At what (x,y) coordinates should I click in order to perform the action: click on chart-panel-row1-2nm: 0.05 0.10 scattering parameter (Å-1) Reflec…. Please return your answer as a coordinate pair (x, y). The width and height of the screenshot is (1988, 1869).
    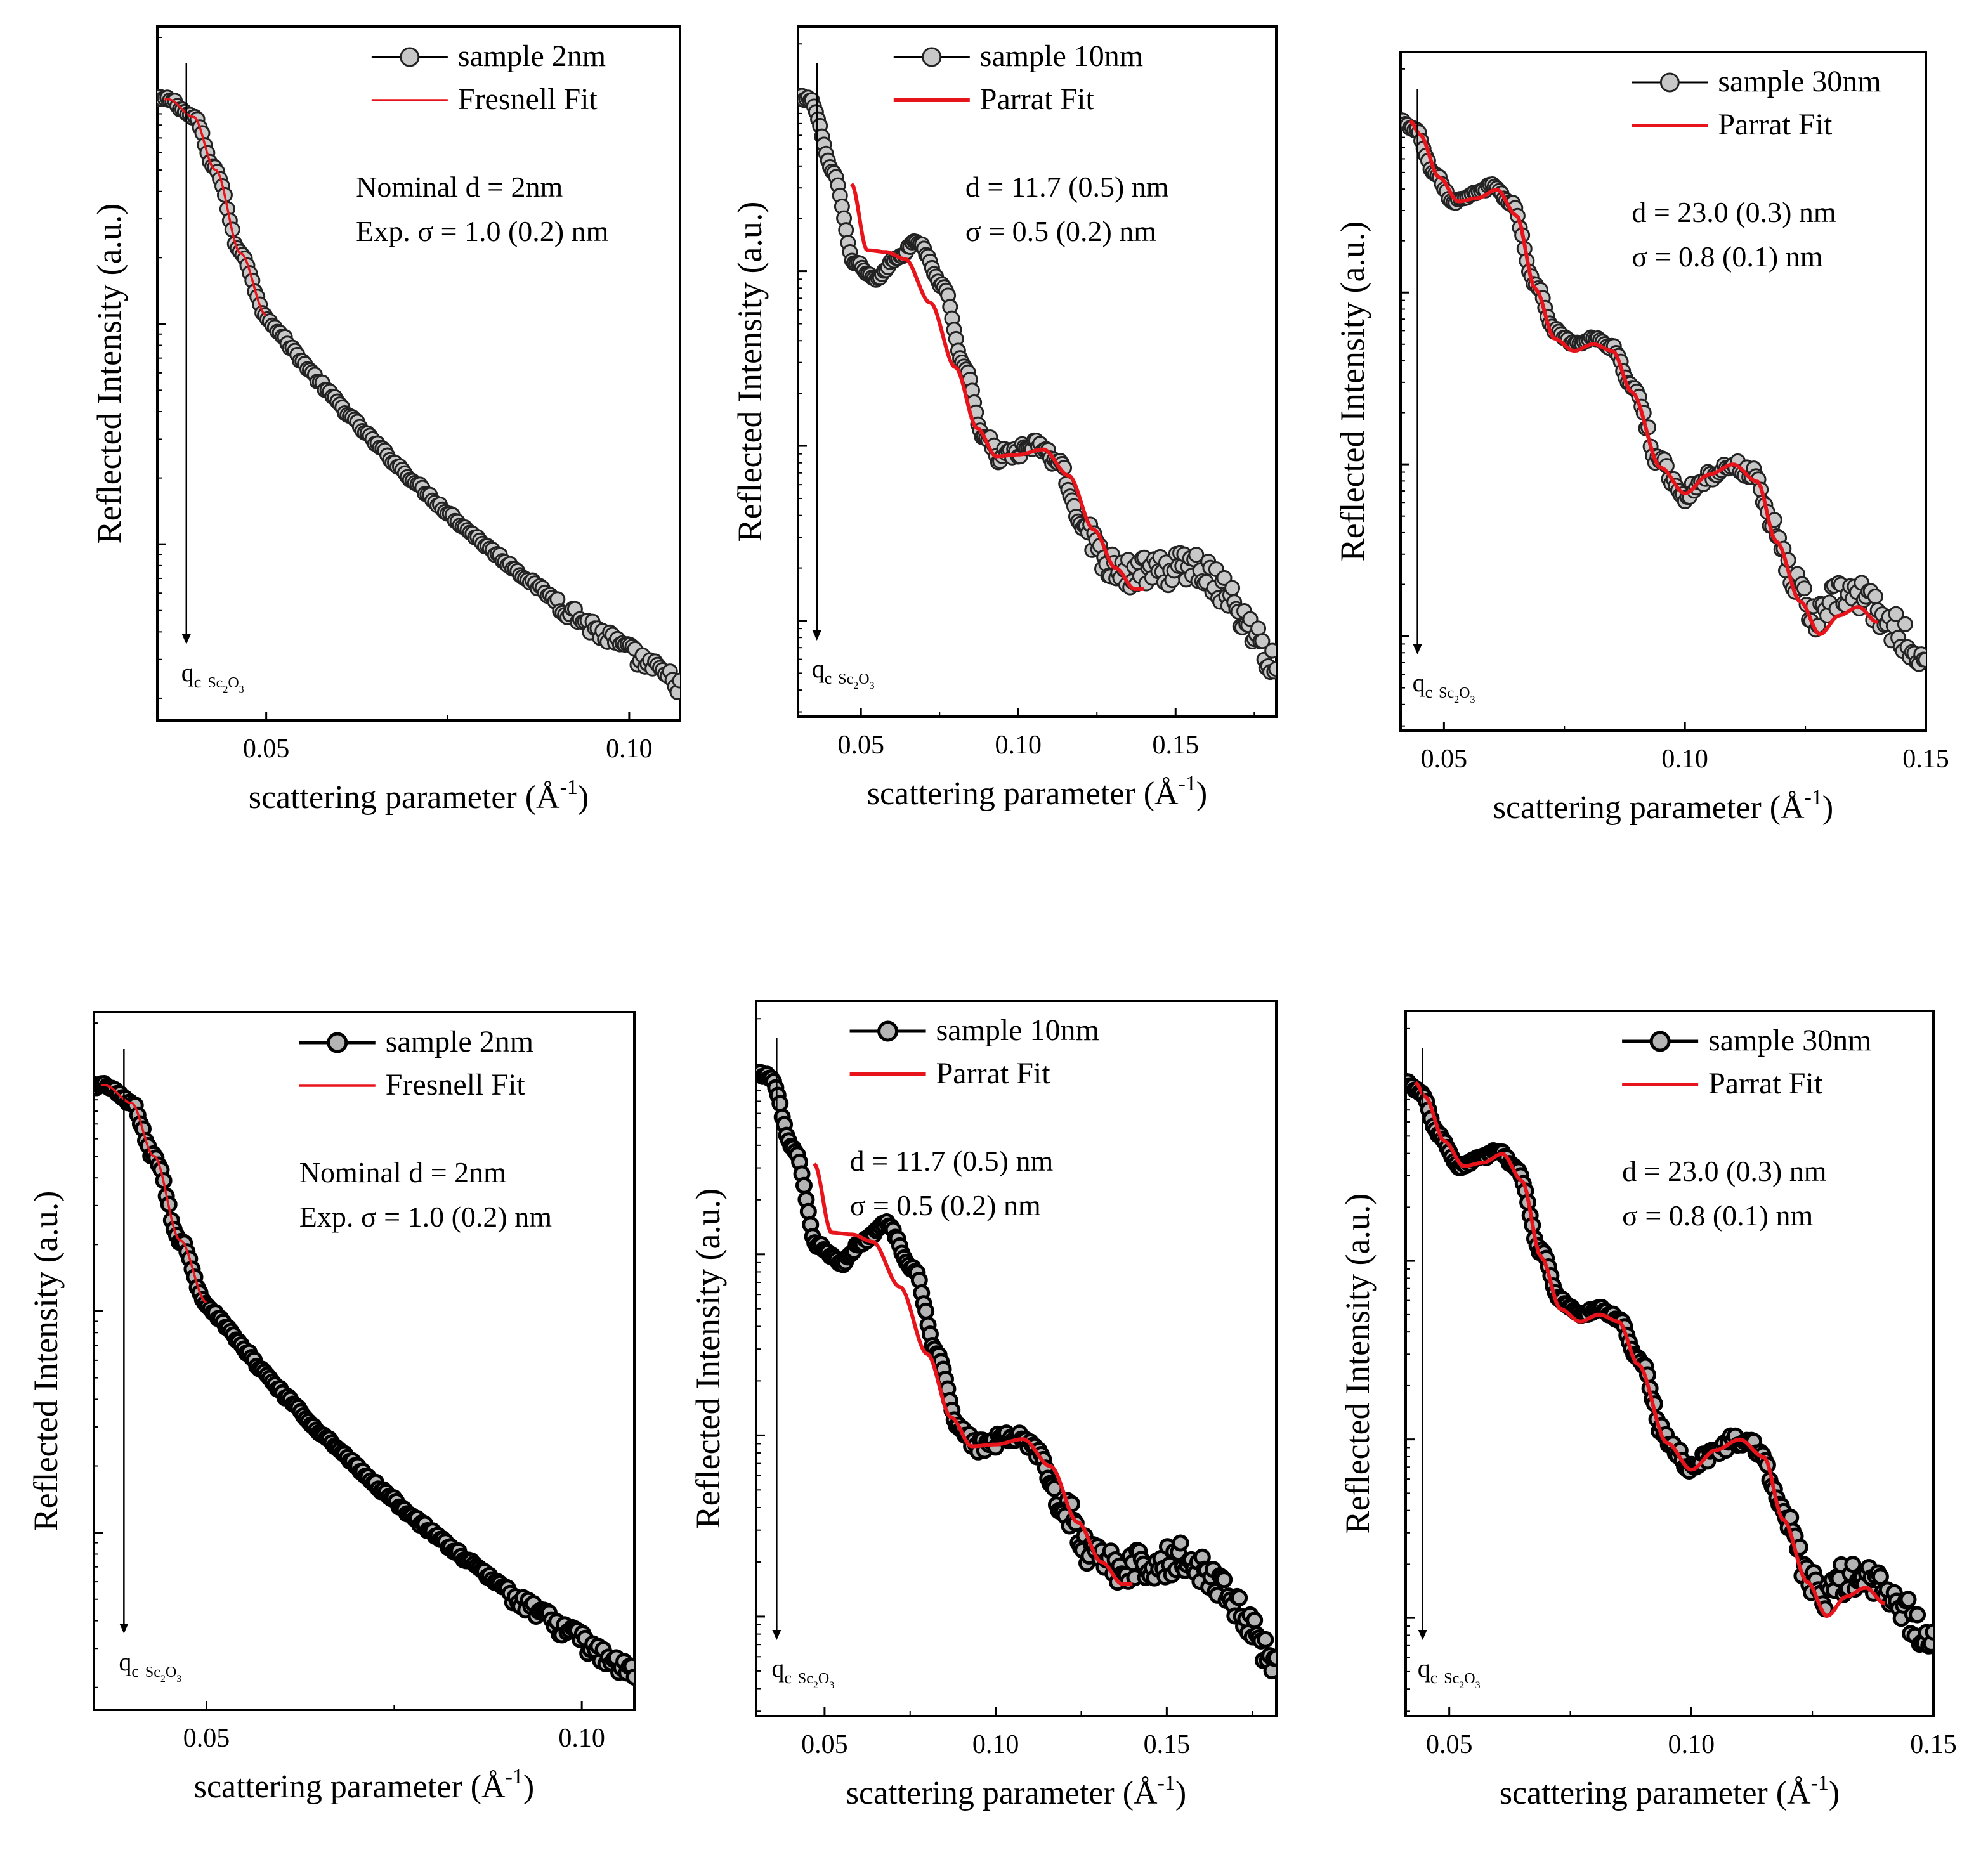
    Looking at the image, I should click on (385, 420).